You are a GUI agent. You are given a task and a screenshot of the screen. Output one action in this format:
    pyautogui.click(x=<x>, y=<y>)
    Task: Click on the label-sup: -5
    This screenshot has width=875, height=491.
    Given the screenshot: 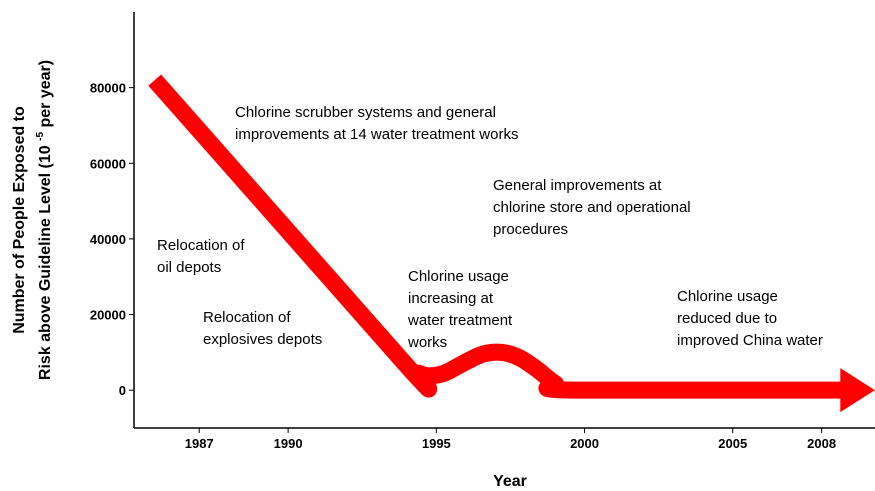 What is the action you would take?
    pyautogui.click(x=40, y=136)
    